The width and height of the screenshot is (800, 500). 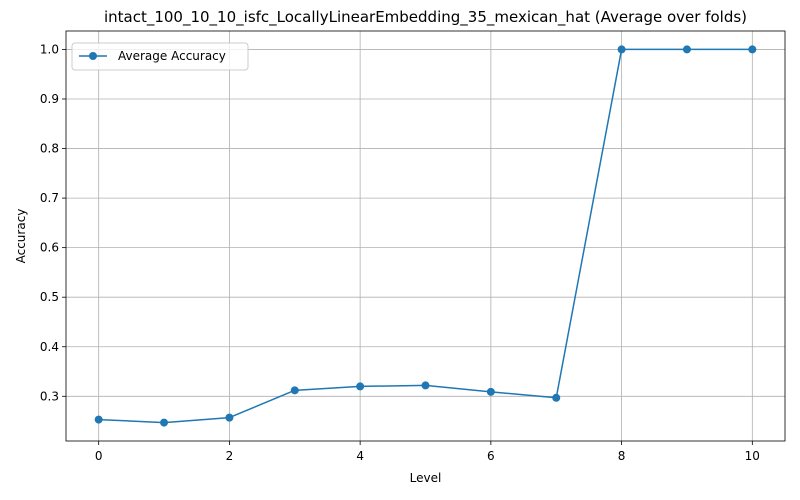 What do you see at coordinates (491, 456) in the screenshot?
I see `x-tick-label: 6` at bounding box center [491, 456].